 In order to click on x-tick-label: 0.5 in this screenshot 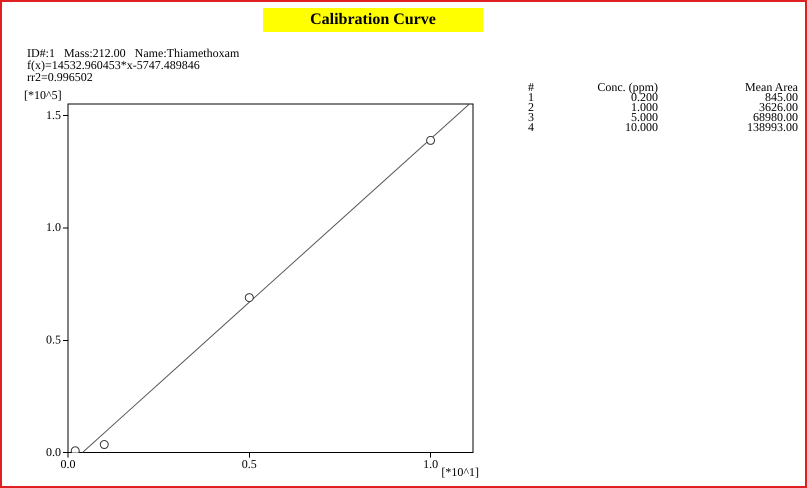, I will do `click(249, 463)`.